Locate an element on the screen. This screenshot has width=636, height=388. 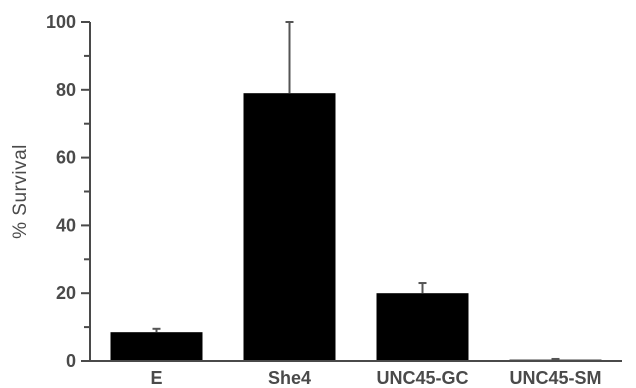
y-tick-label: 0 is located at coordinates (71, 361).